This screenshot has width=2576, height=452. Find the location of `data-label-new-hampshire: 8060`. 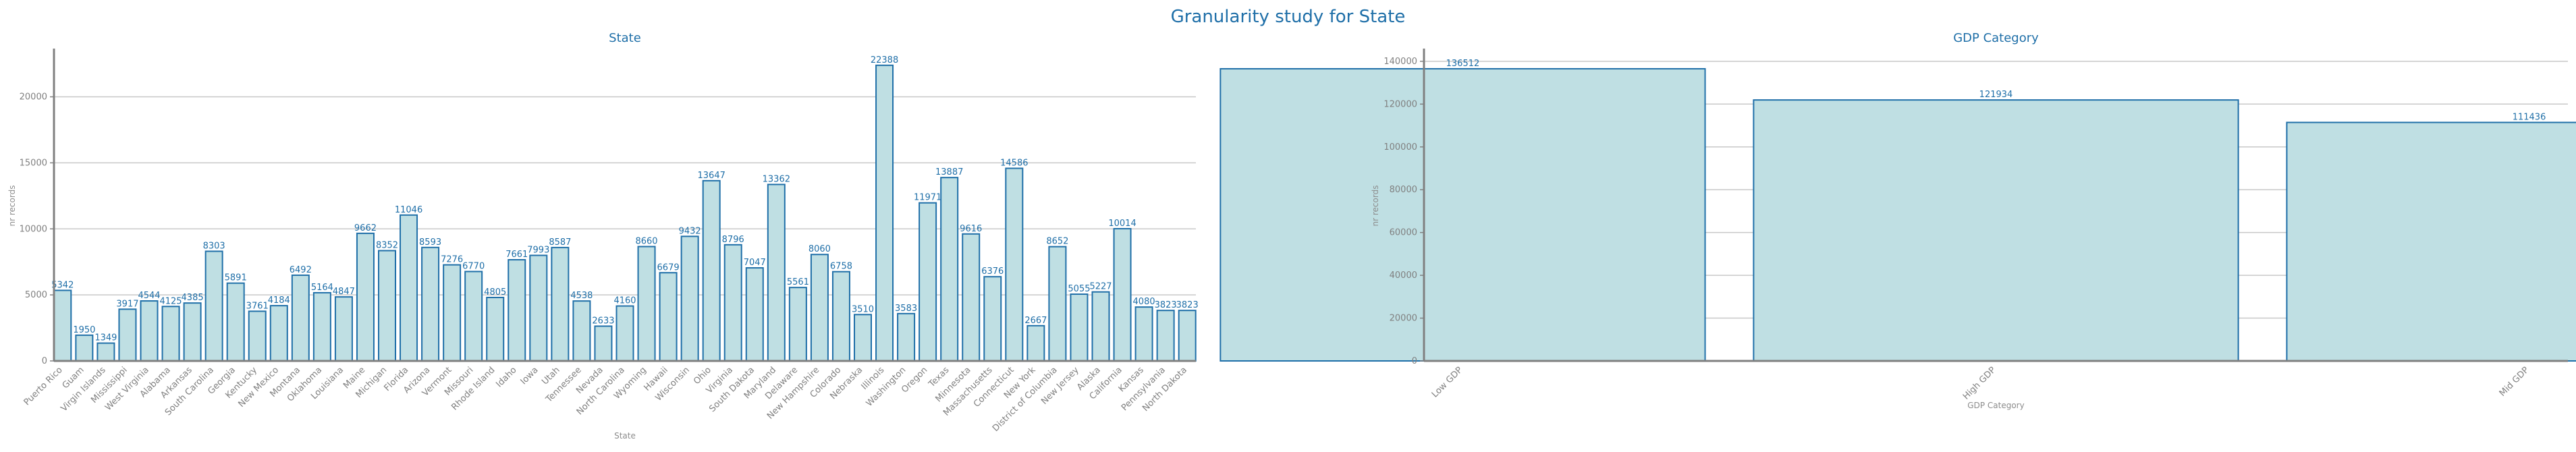

data-label-new-hampshire: 8060 is located at coordinates (820, 249).